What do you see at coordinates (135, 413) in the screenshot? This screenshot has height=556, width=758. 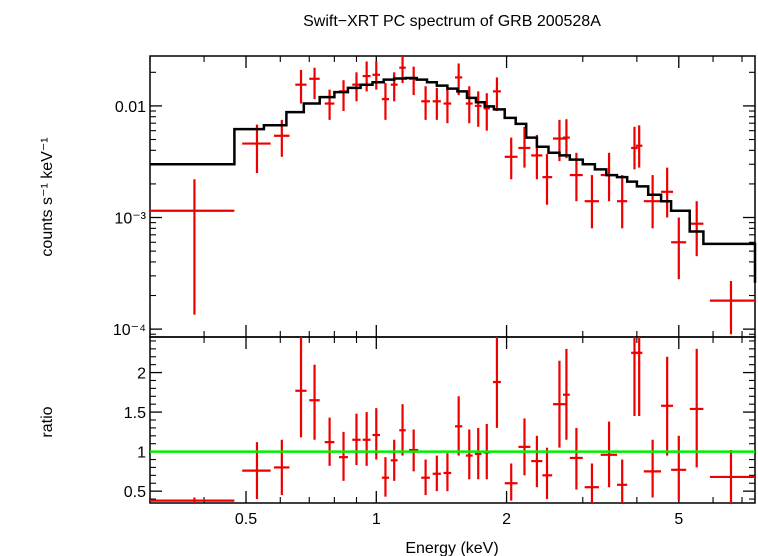 I see `y-tick-label: 1.5` at bounding box center [135, 413].